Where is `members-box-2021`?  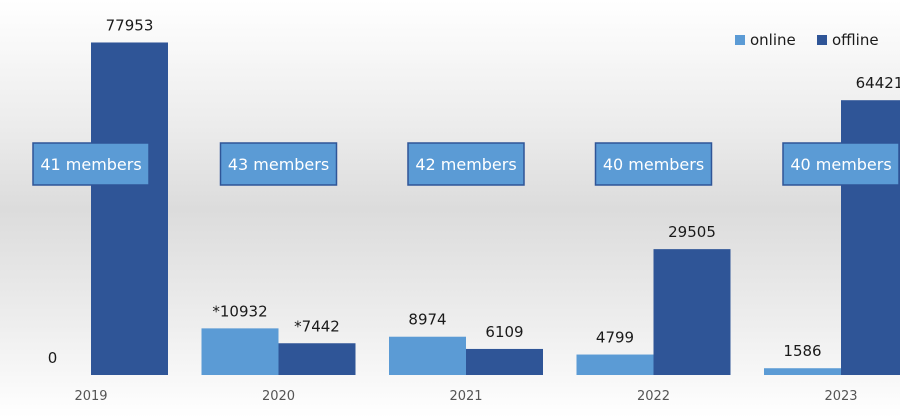 members-box-2021 is located at coordinates (466, 164).